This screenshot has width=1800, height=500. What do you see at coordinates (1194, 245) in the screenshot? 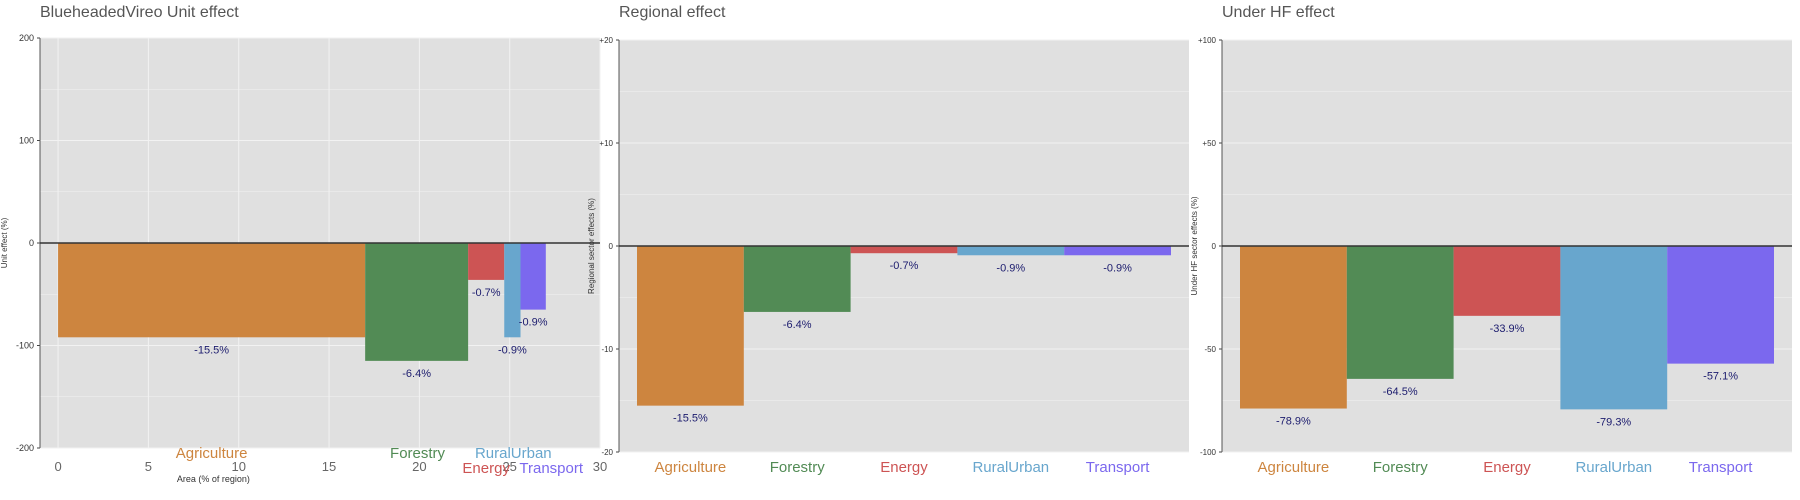
I see `y-axis-title: Under HF sector effects (%)` at bounding box center [1194, 245].